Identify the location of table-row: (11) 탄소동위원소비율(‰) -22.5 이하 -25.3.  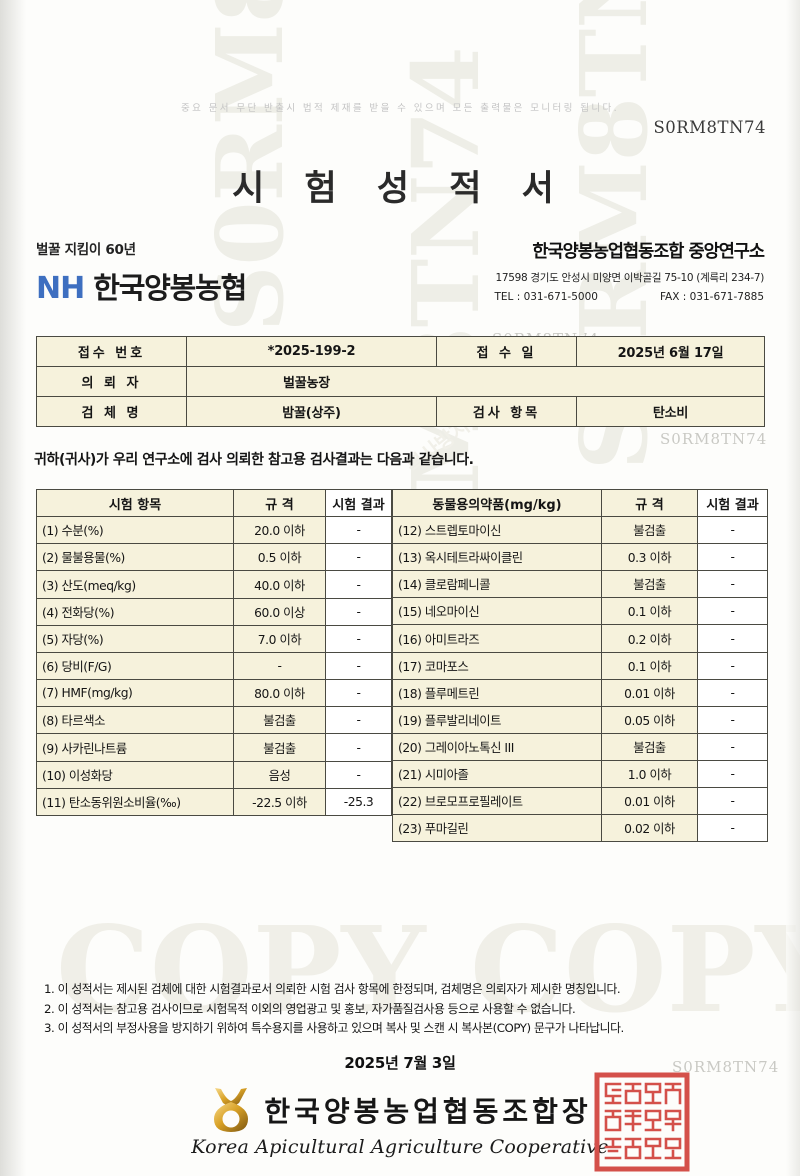
(214, 801).